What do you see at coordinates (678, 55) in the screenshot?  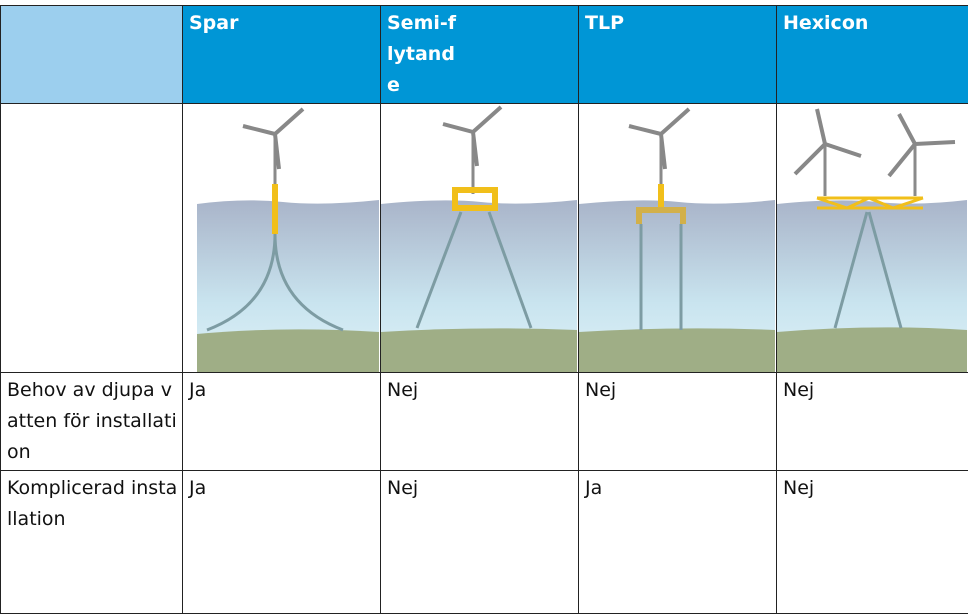 I see `header-cell: TLP` at bounding box center [678, 55].